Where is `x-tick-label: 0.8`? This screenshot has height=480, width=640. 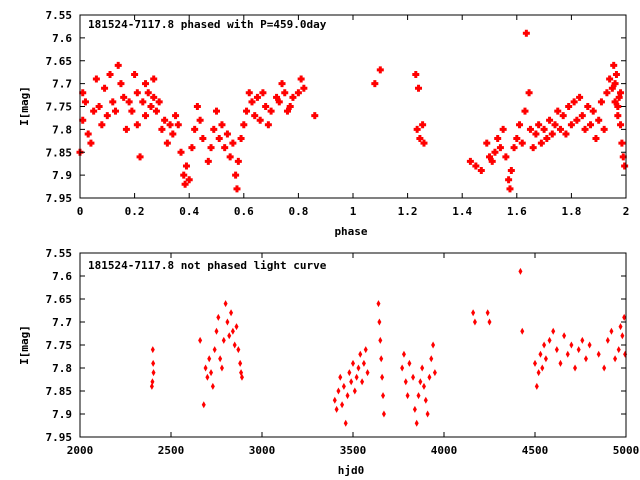
x-tick-label: 0.8 is located at coordinates (298, 211).